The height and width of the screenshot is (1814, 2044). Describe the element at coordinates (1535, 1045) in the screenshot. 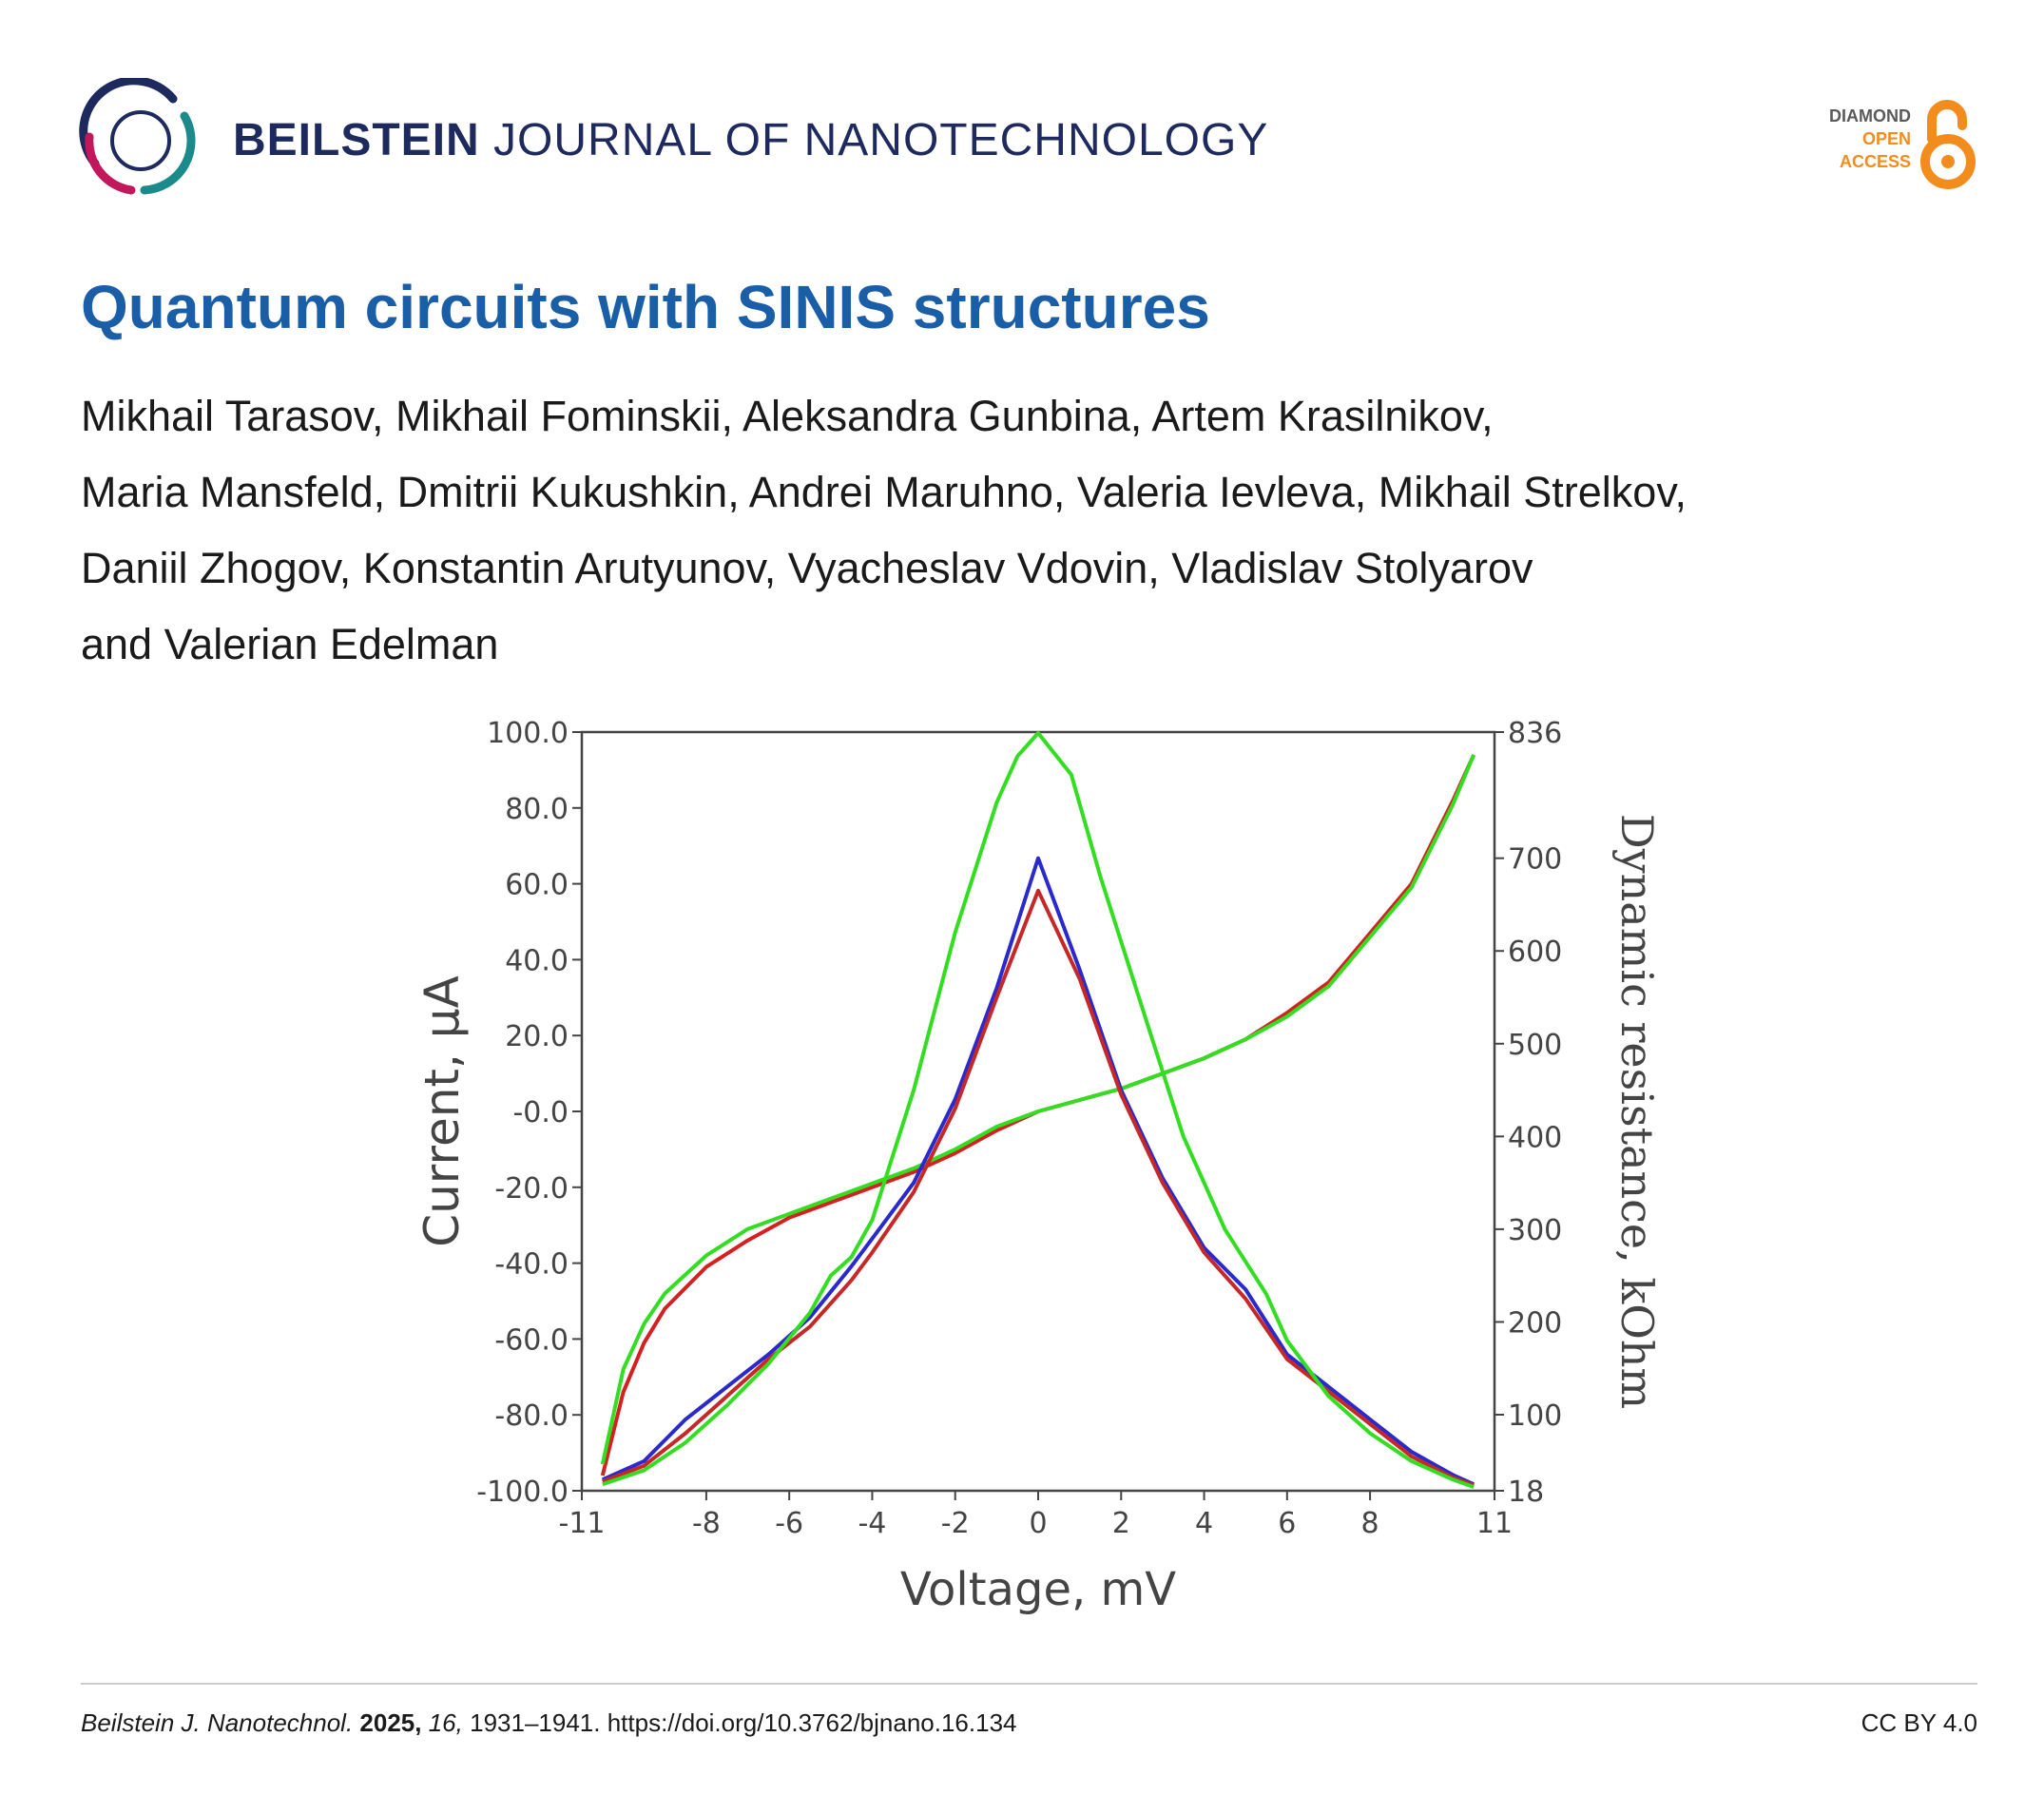

I see `y2-tick-label: 500` at that location.